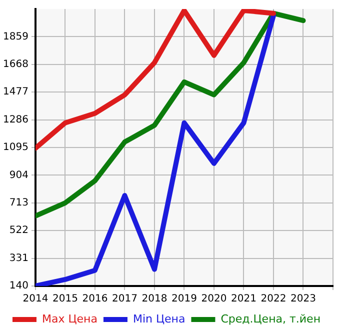 Image resolution: width=345 pixels, height=335 pixels. What do you see at coordinates (15, 92) in the screenshot?
I see `y-tick-label: 1477` at bounding box center [15, 92].